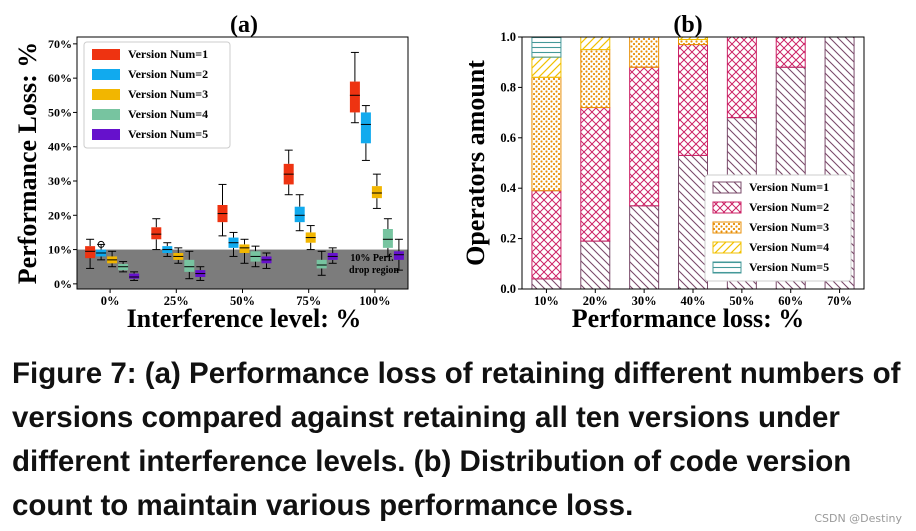 This screenshot has height=531, width=916. What do you see at coordinates (789, 187) in the screenshot?
I see `legend-b-label: Version Num=1` at bounding box center [789, 187].